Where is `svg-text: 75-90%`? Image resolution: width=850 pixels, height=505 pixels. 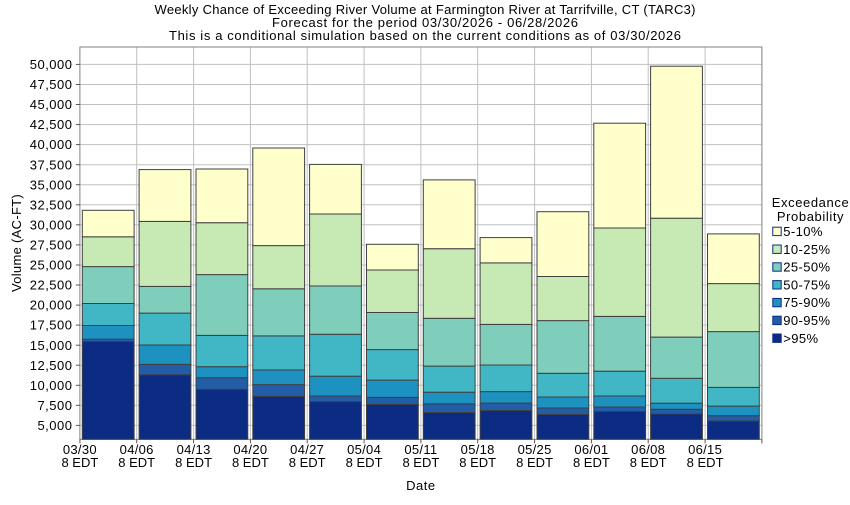
svg-text: 75-90% is located at coordinates (806, 302).